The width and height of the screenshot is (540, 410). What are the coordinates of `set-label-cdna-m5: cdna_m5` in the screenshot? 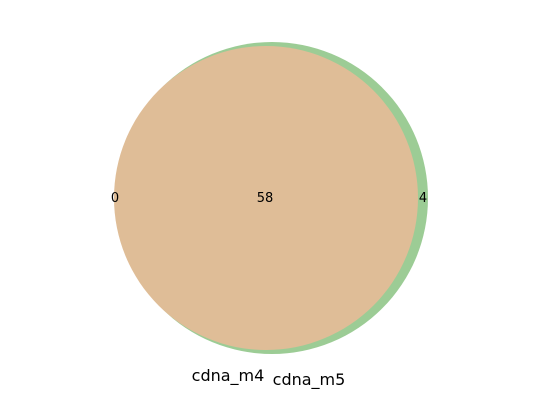 It's located at (309, 380).